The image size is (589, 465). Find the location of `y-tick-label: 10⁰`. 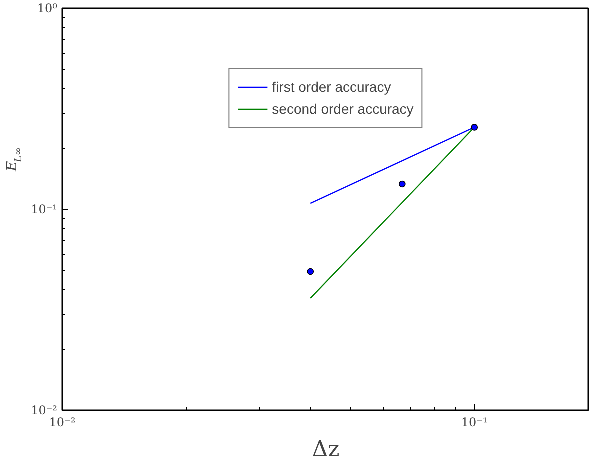

y-tick-label: 10⁰ is located at coordinates (47, 9).